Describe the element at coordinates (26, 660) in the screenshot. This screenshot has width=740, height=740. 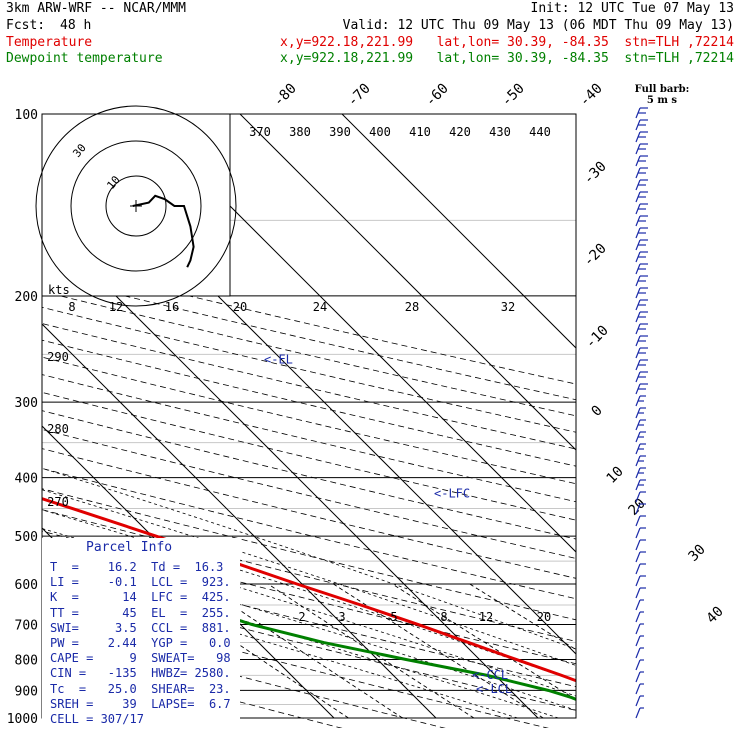
I see `pressure-tick-label: 800` at that location.